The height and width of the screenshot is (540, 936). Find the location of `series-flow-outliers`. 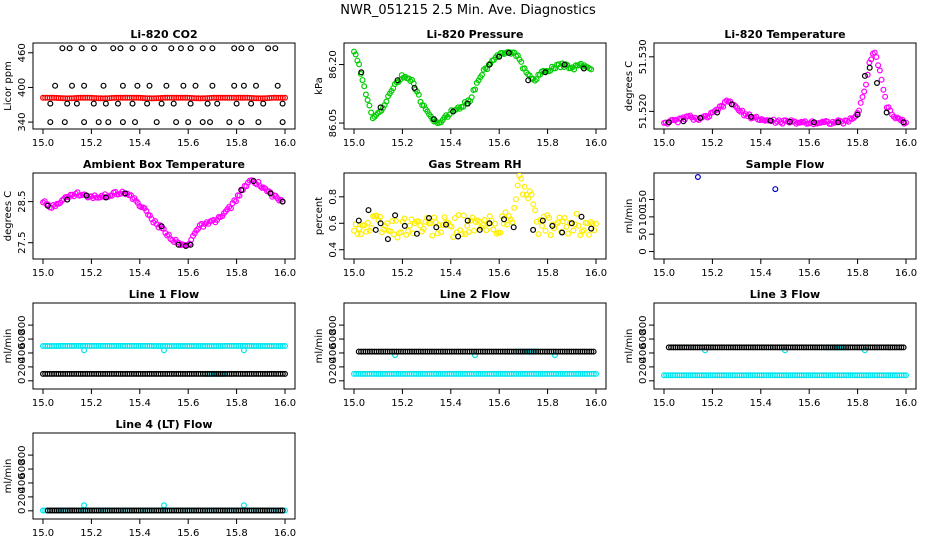

series-flow-outliers is located at coordinates (475, 355).